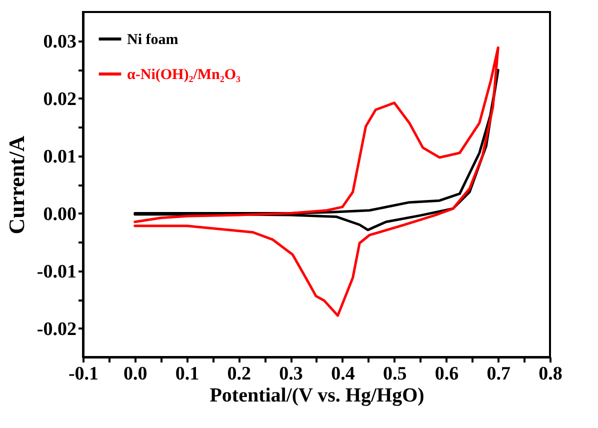 The height and width of the screenshot is (428, 598). Describe the element at coordinates (498, 374) in the screenshot. I see `x-tick-label: 0.7` at that location.